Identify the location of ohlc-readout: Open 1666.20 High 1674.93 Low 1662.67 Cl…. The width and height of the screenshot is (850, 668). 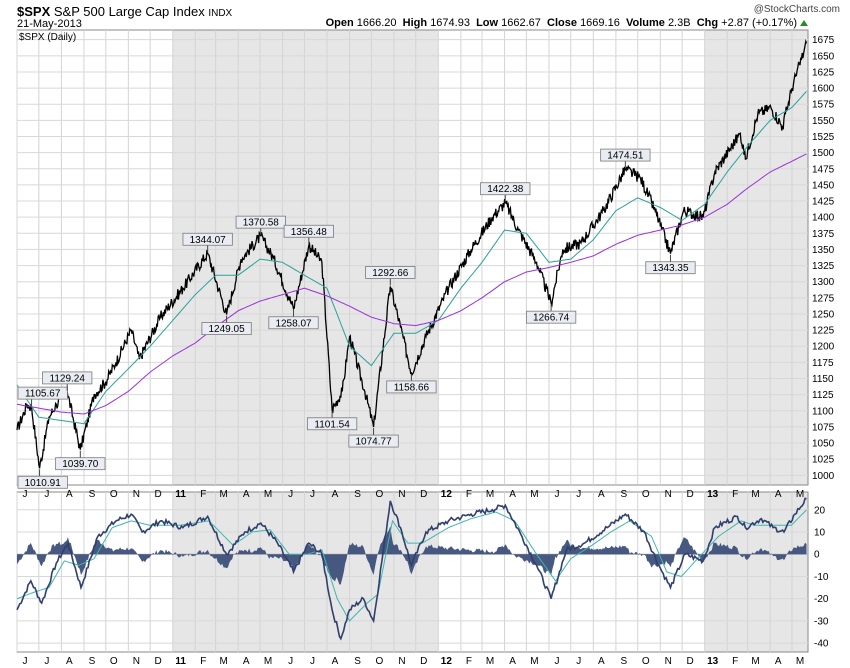
(567, 23).